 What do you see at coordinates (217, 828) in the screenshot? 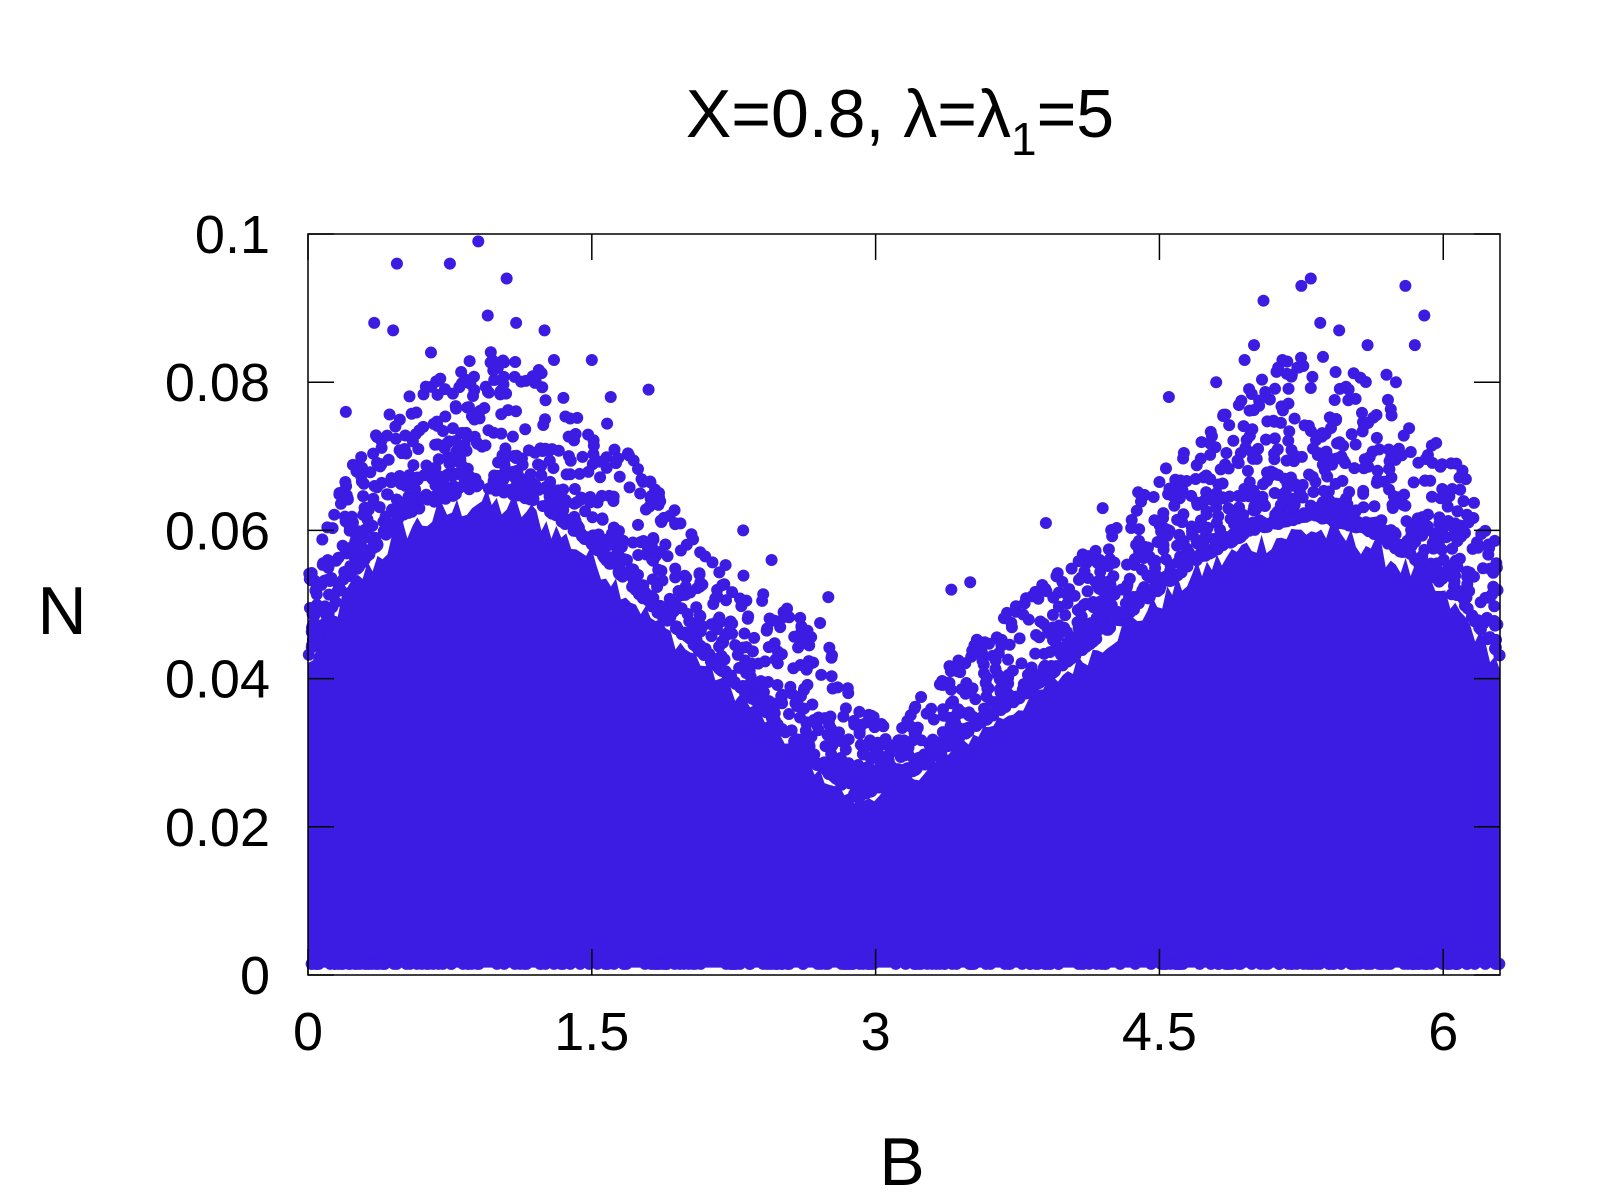
I see `y-tick-label: 0.02` at bounding box center [217, 828].